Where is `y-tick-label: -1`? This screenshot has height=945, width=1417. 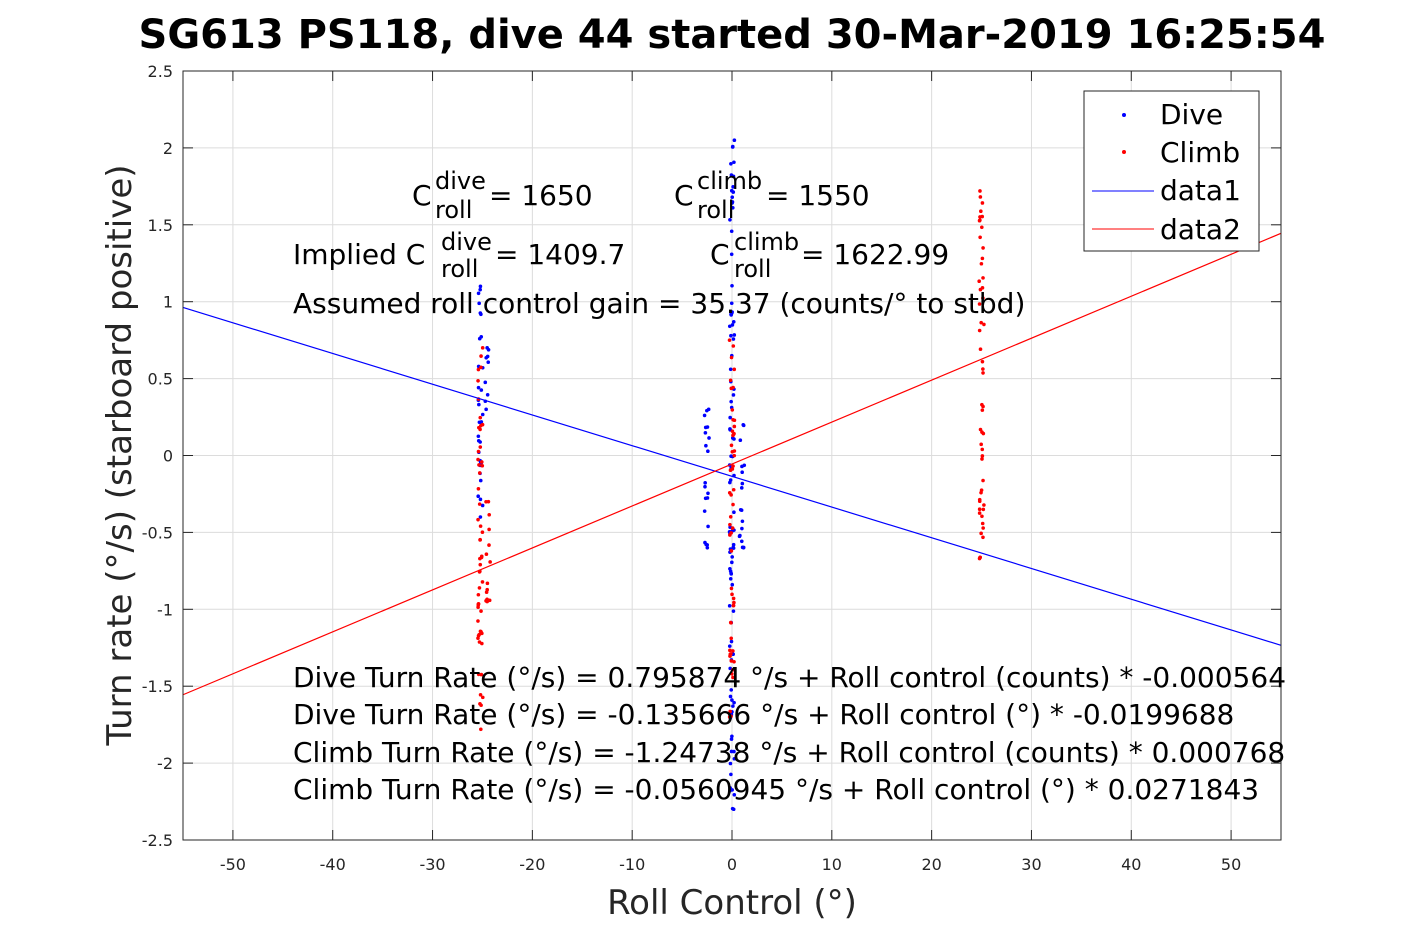 y-tick-label: -1 is located at coordinates (165, 609).